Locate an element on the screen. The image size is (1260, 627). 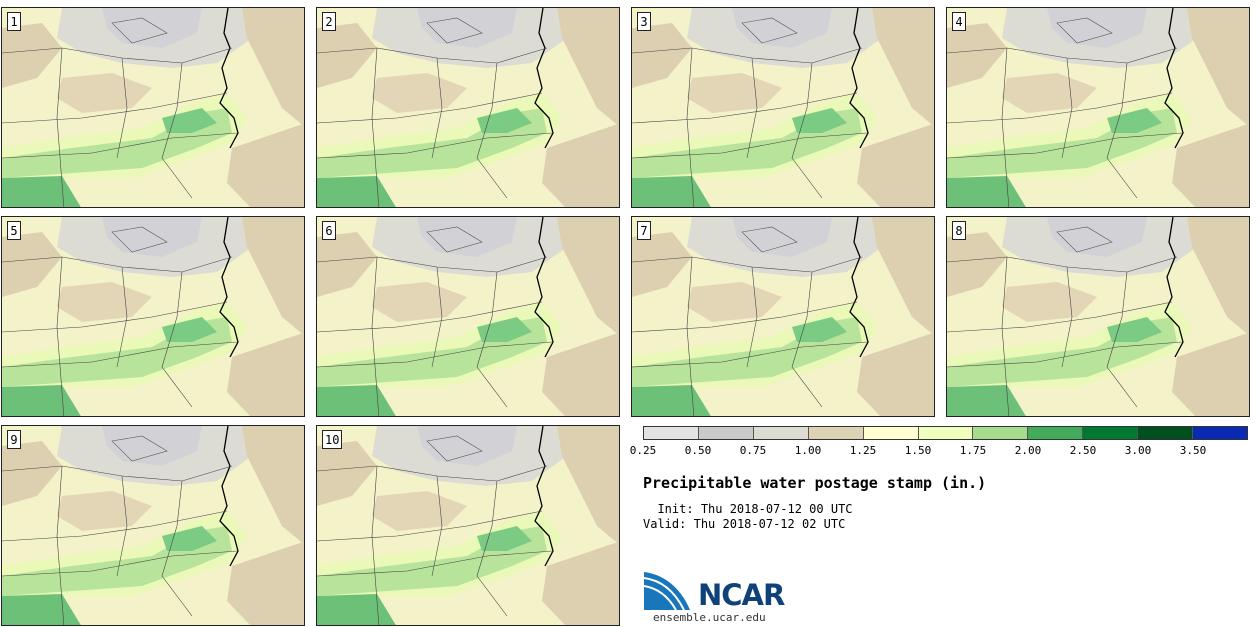
colorbar-tick-label: 3.50 is located at coordinates (1193, 450).